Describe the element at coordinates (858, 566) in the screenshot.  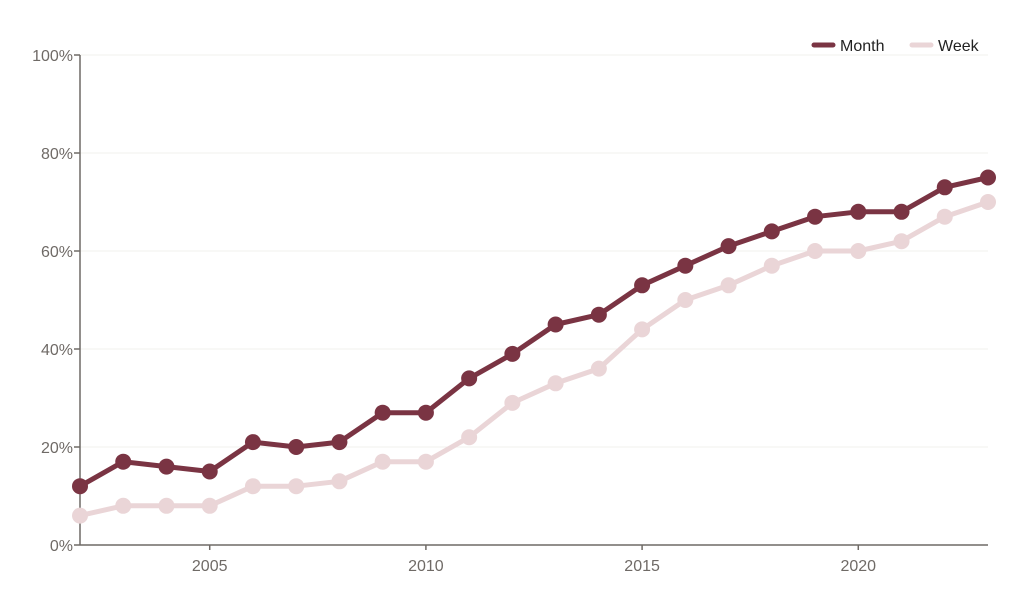
I see `x-tick-label: 2020` at that location.